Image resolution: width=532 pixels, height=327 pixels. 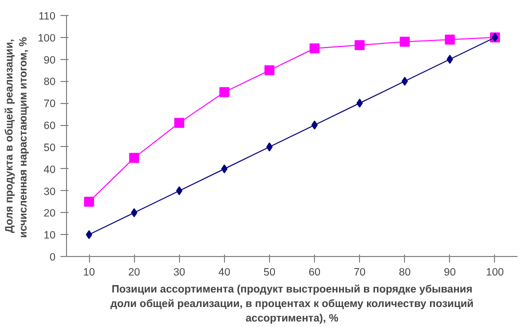 I want to click on y-tick-label: 60, so click(x=50, y=126).